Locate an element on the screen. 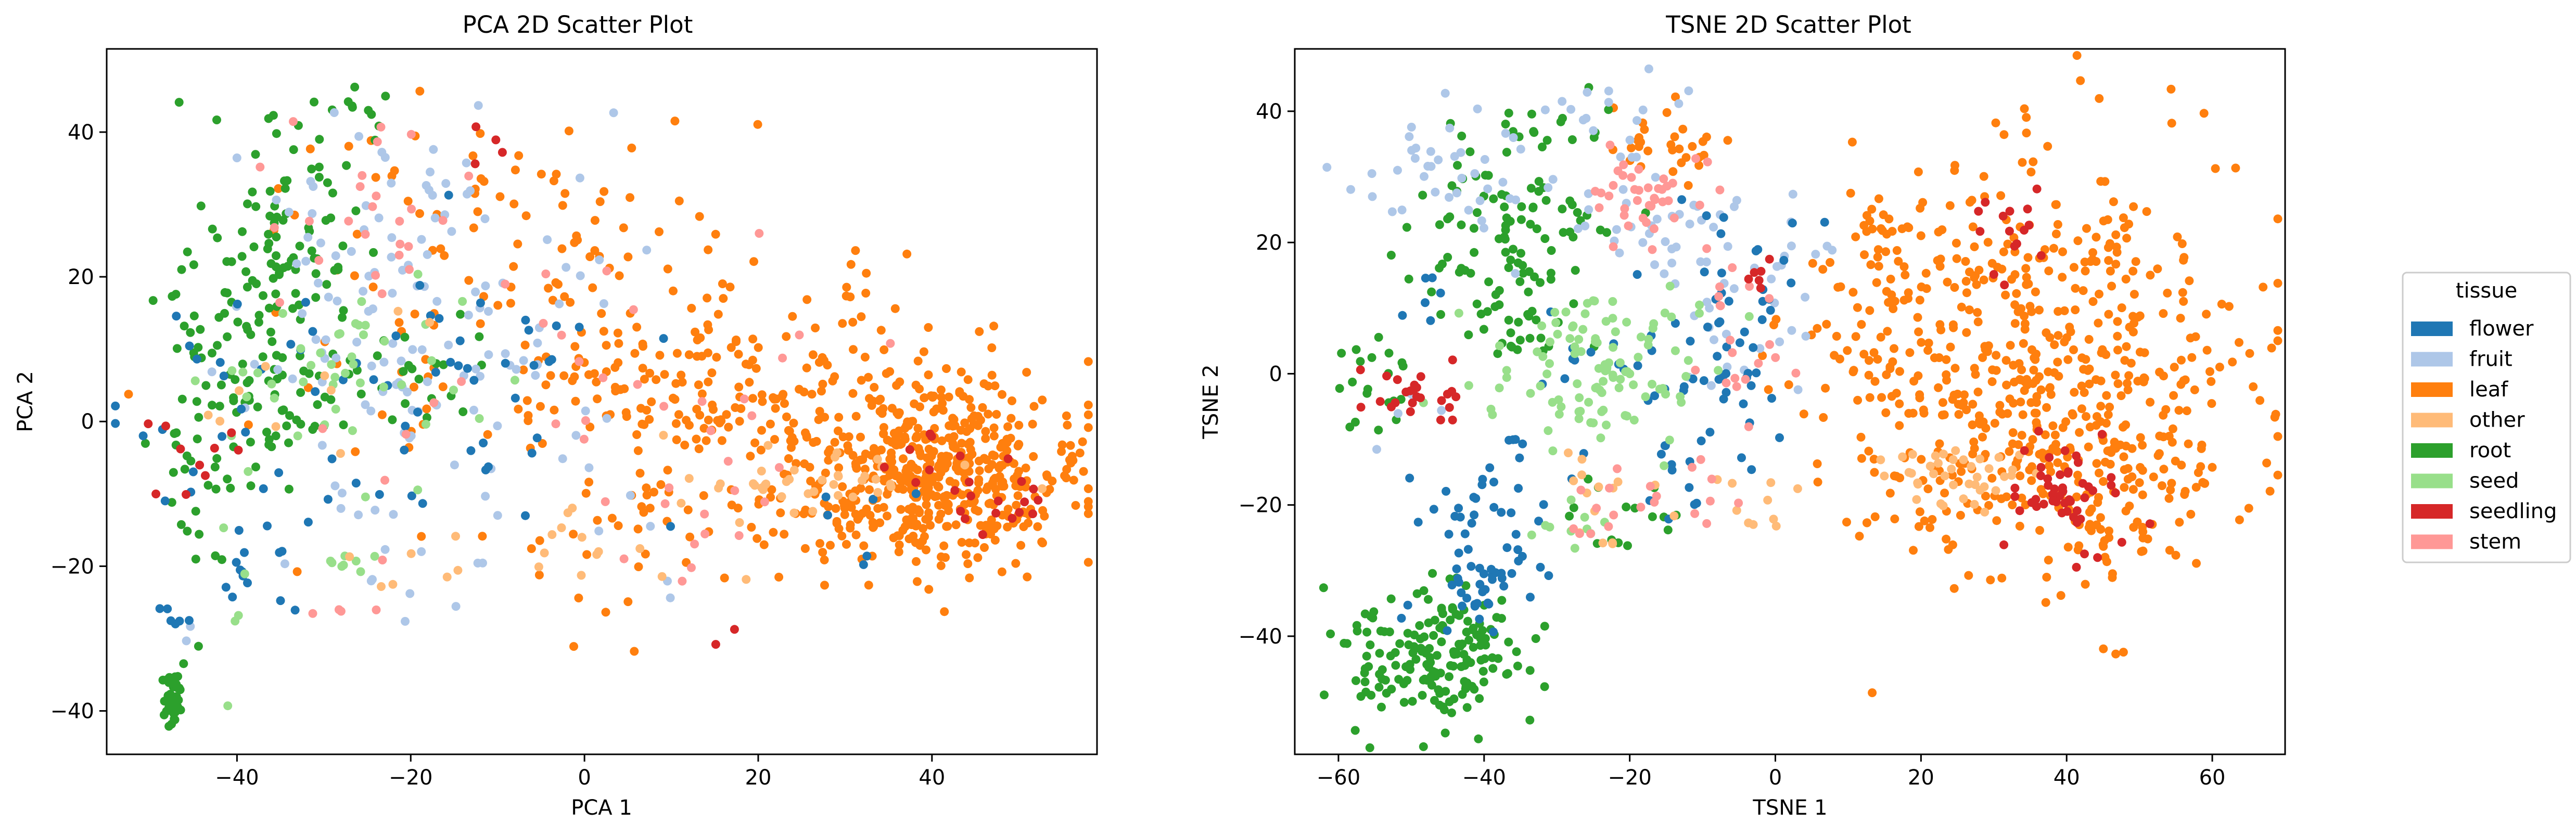 The width and height of the screenshot is (2576, 836). pca-point-seedling is located at coordinates (929, 469).